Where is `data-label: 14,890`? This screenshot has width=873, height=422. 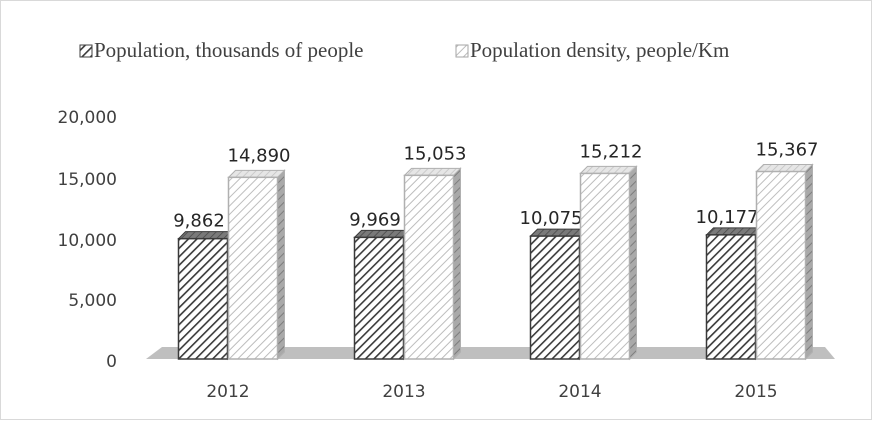
data-label: 14,890 is located at coordinates (259, 155).